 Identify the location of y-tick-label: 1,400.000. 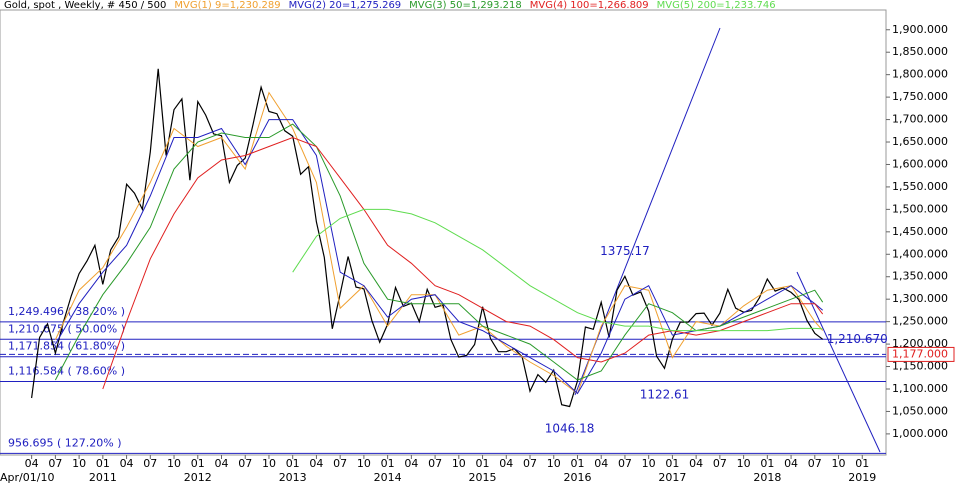
(920, 253).